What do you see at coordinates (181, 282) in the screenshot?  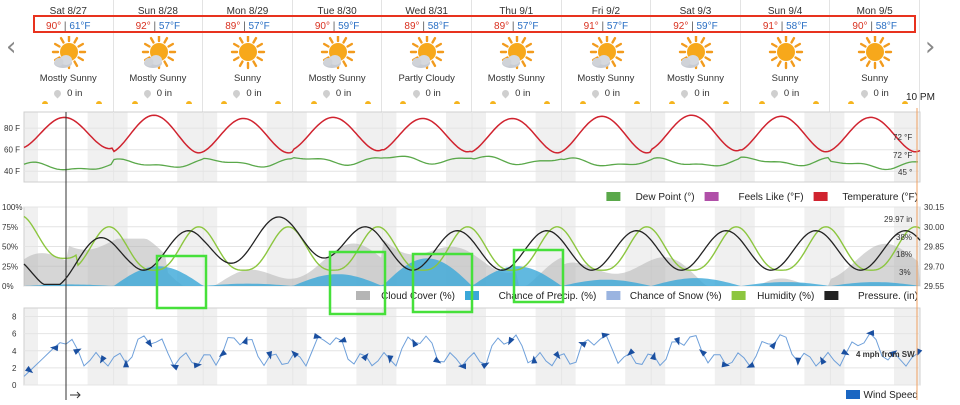 I see `precip-highlight-box` at bounding box center [181, 282].